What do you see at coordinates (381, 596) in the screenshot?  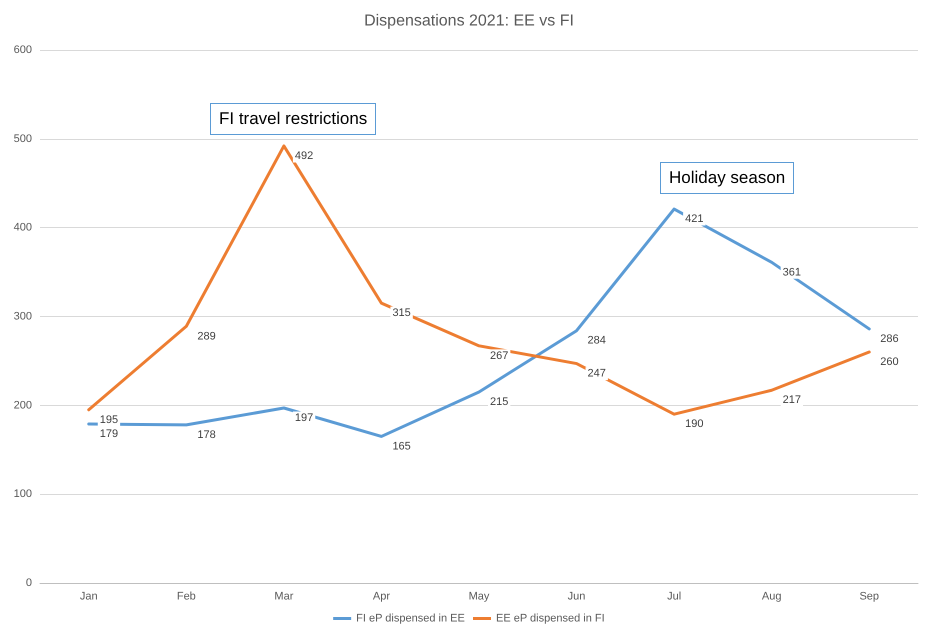 I see `x-tick-label: Apr` at bounding box center [381, 596].